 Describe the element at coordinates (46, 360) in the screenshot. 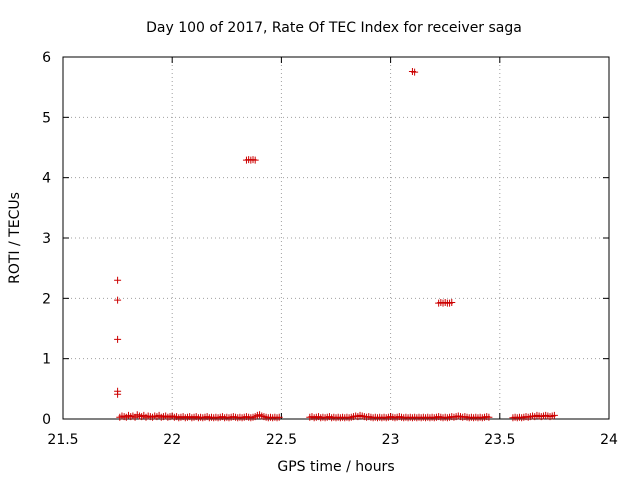

I see `y-tick-label: 1` at that location.